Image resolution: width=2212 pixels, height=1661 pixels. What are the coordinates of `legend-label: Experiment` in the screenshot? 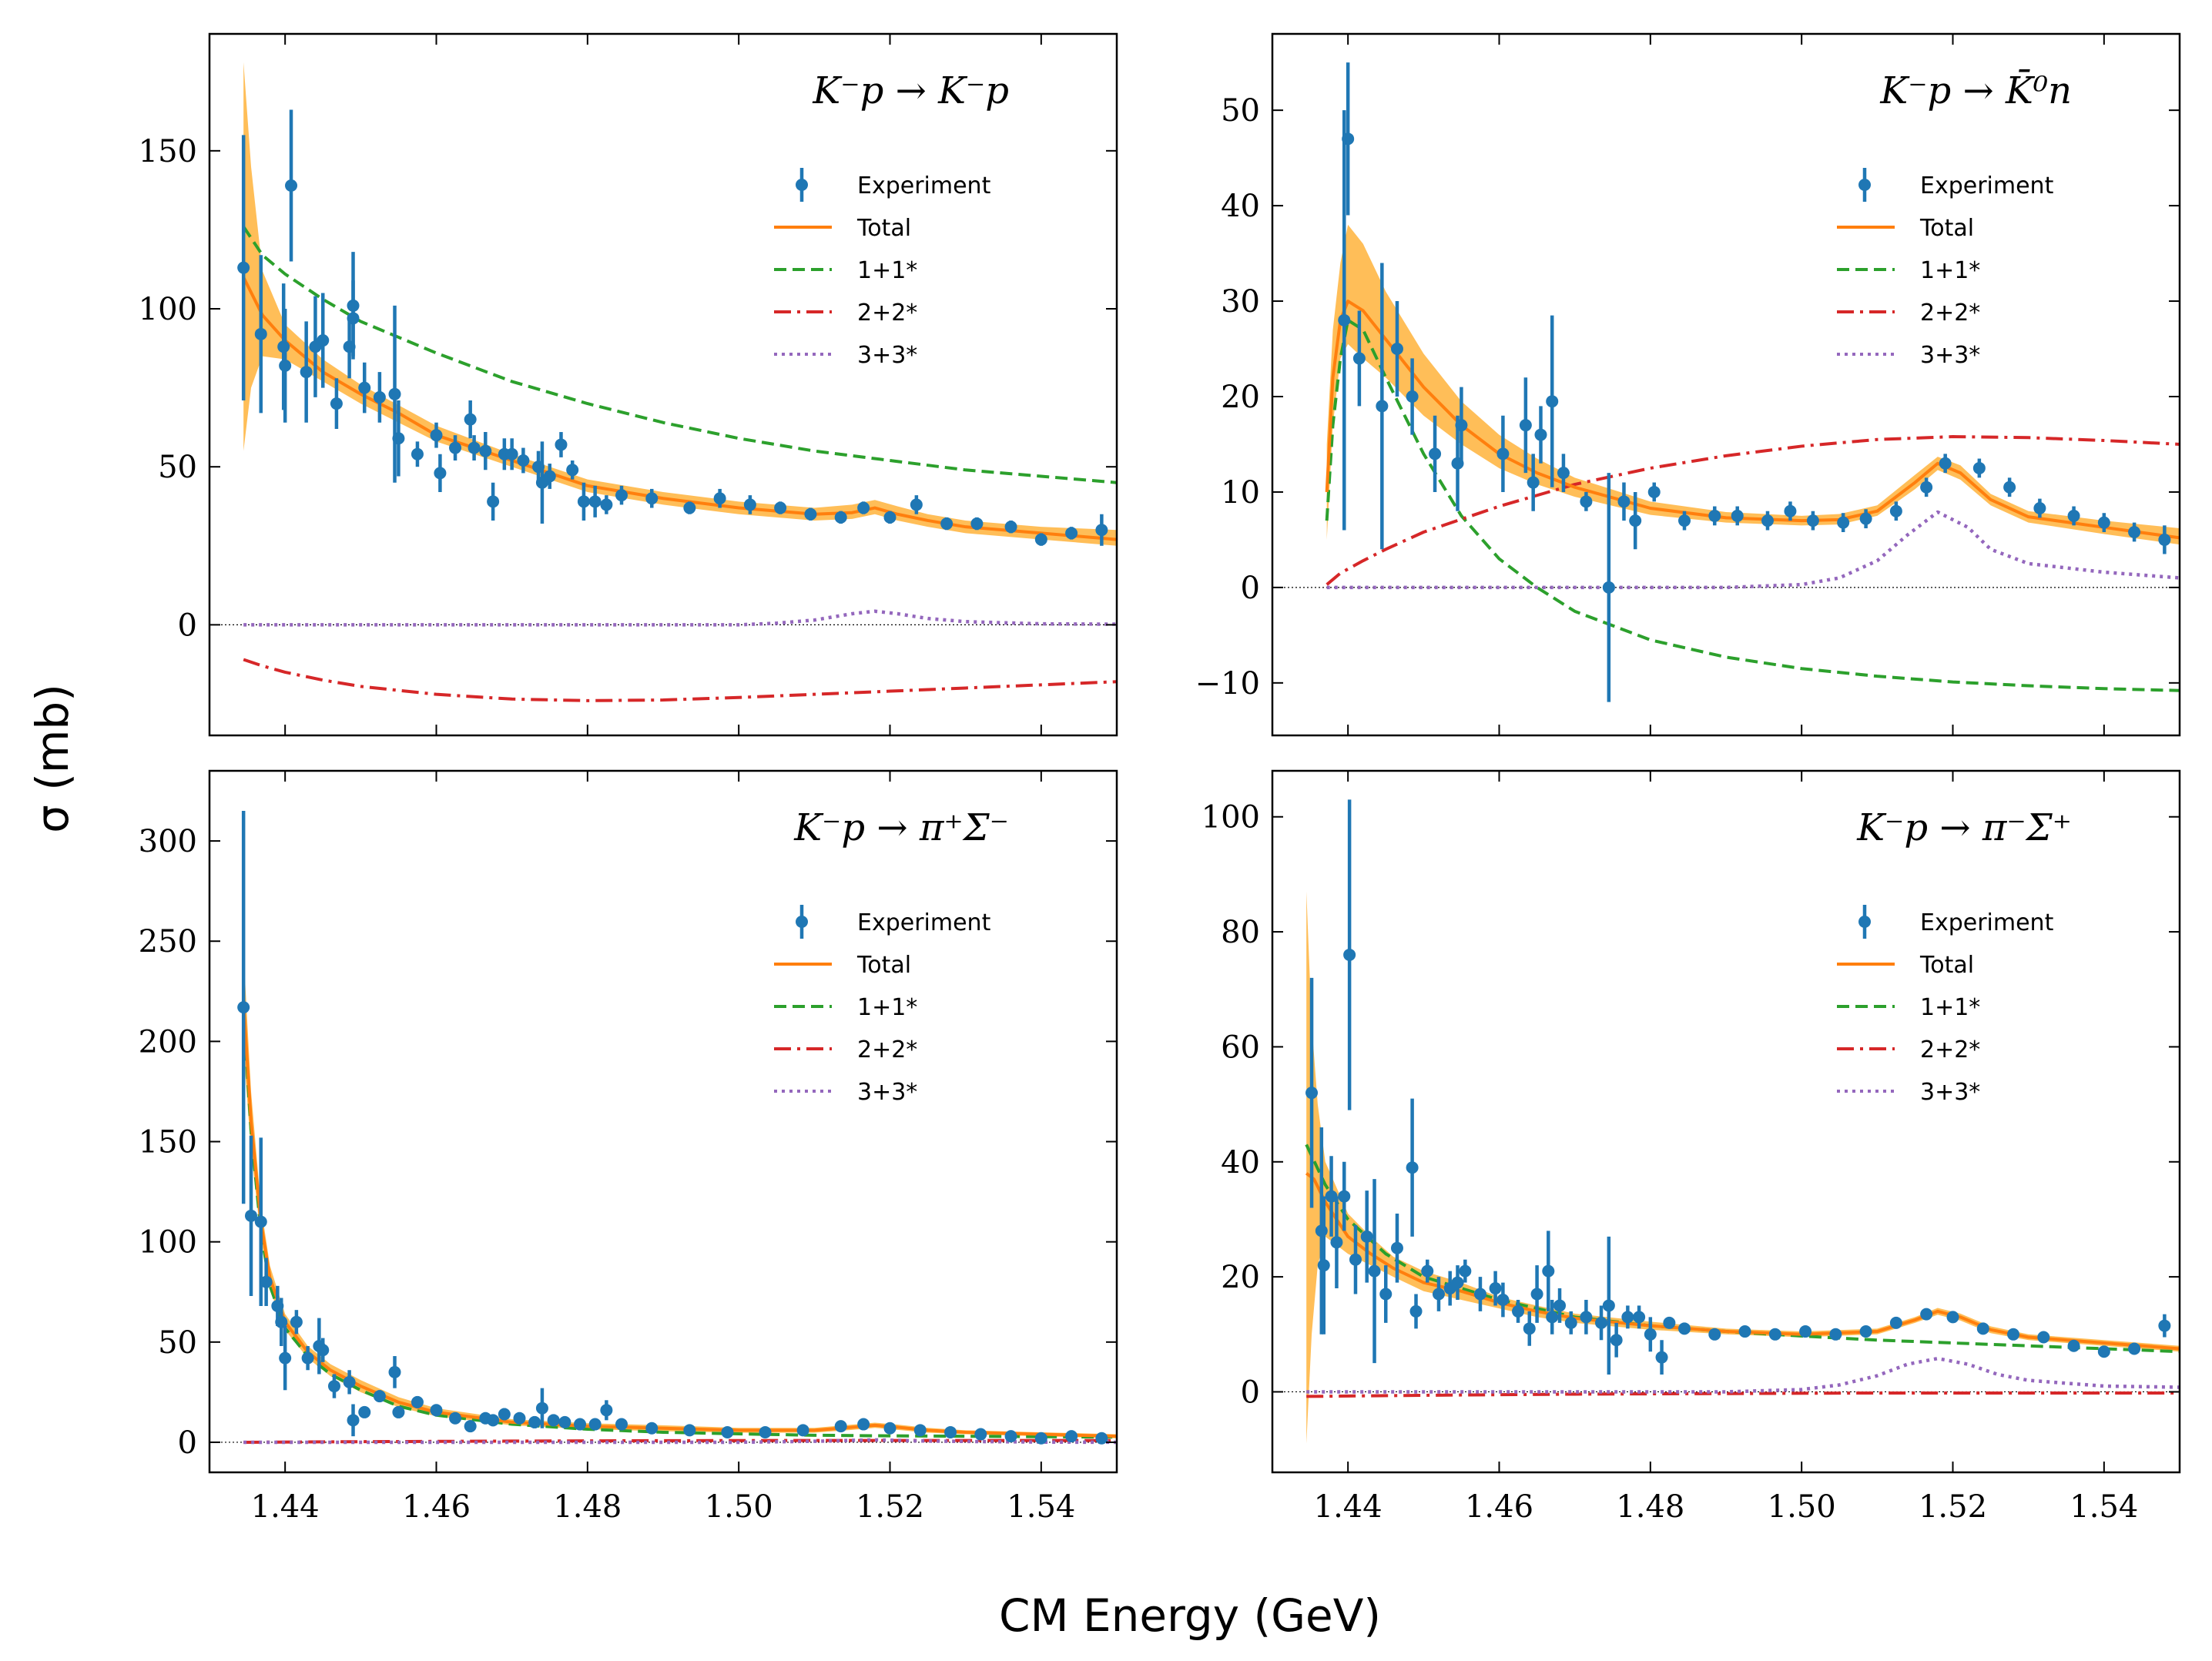 It's located at (924, 922).